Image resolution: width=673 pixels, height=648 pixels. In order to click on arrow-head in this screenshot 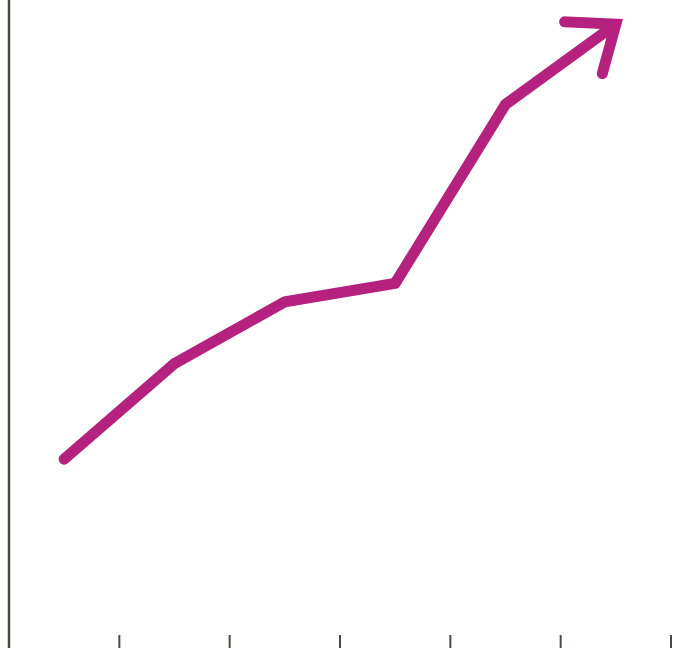, I will do `click(591, 48)`.